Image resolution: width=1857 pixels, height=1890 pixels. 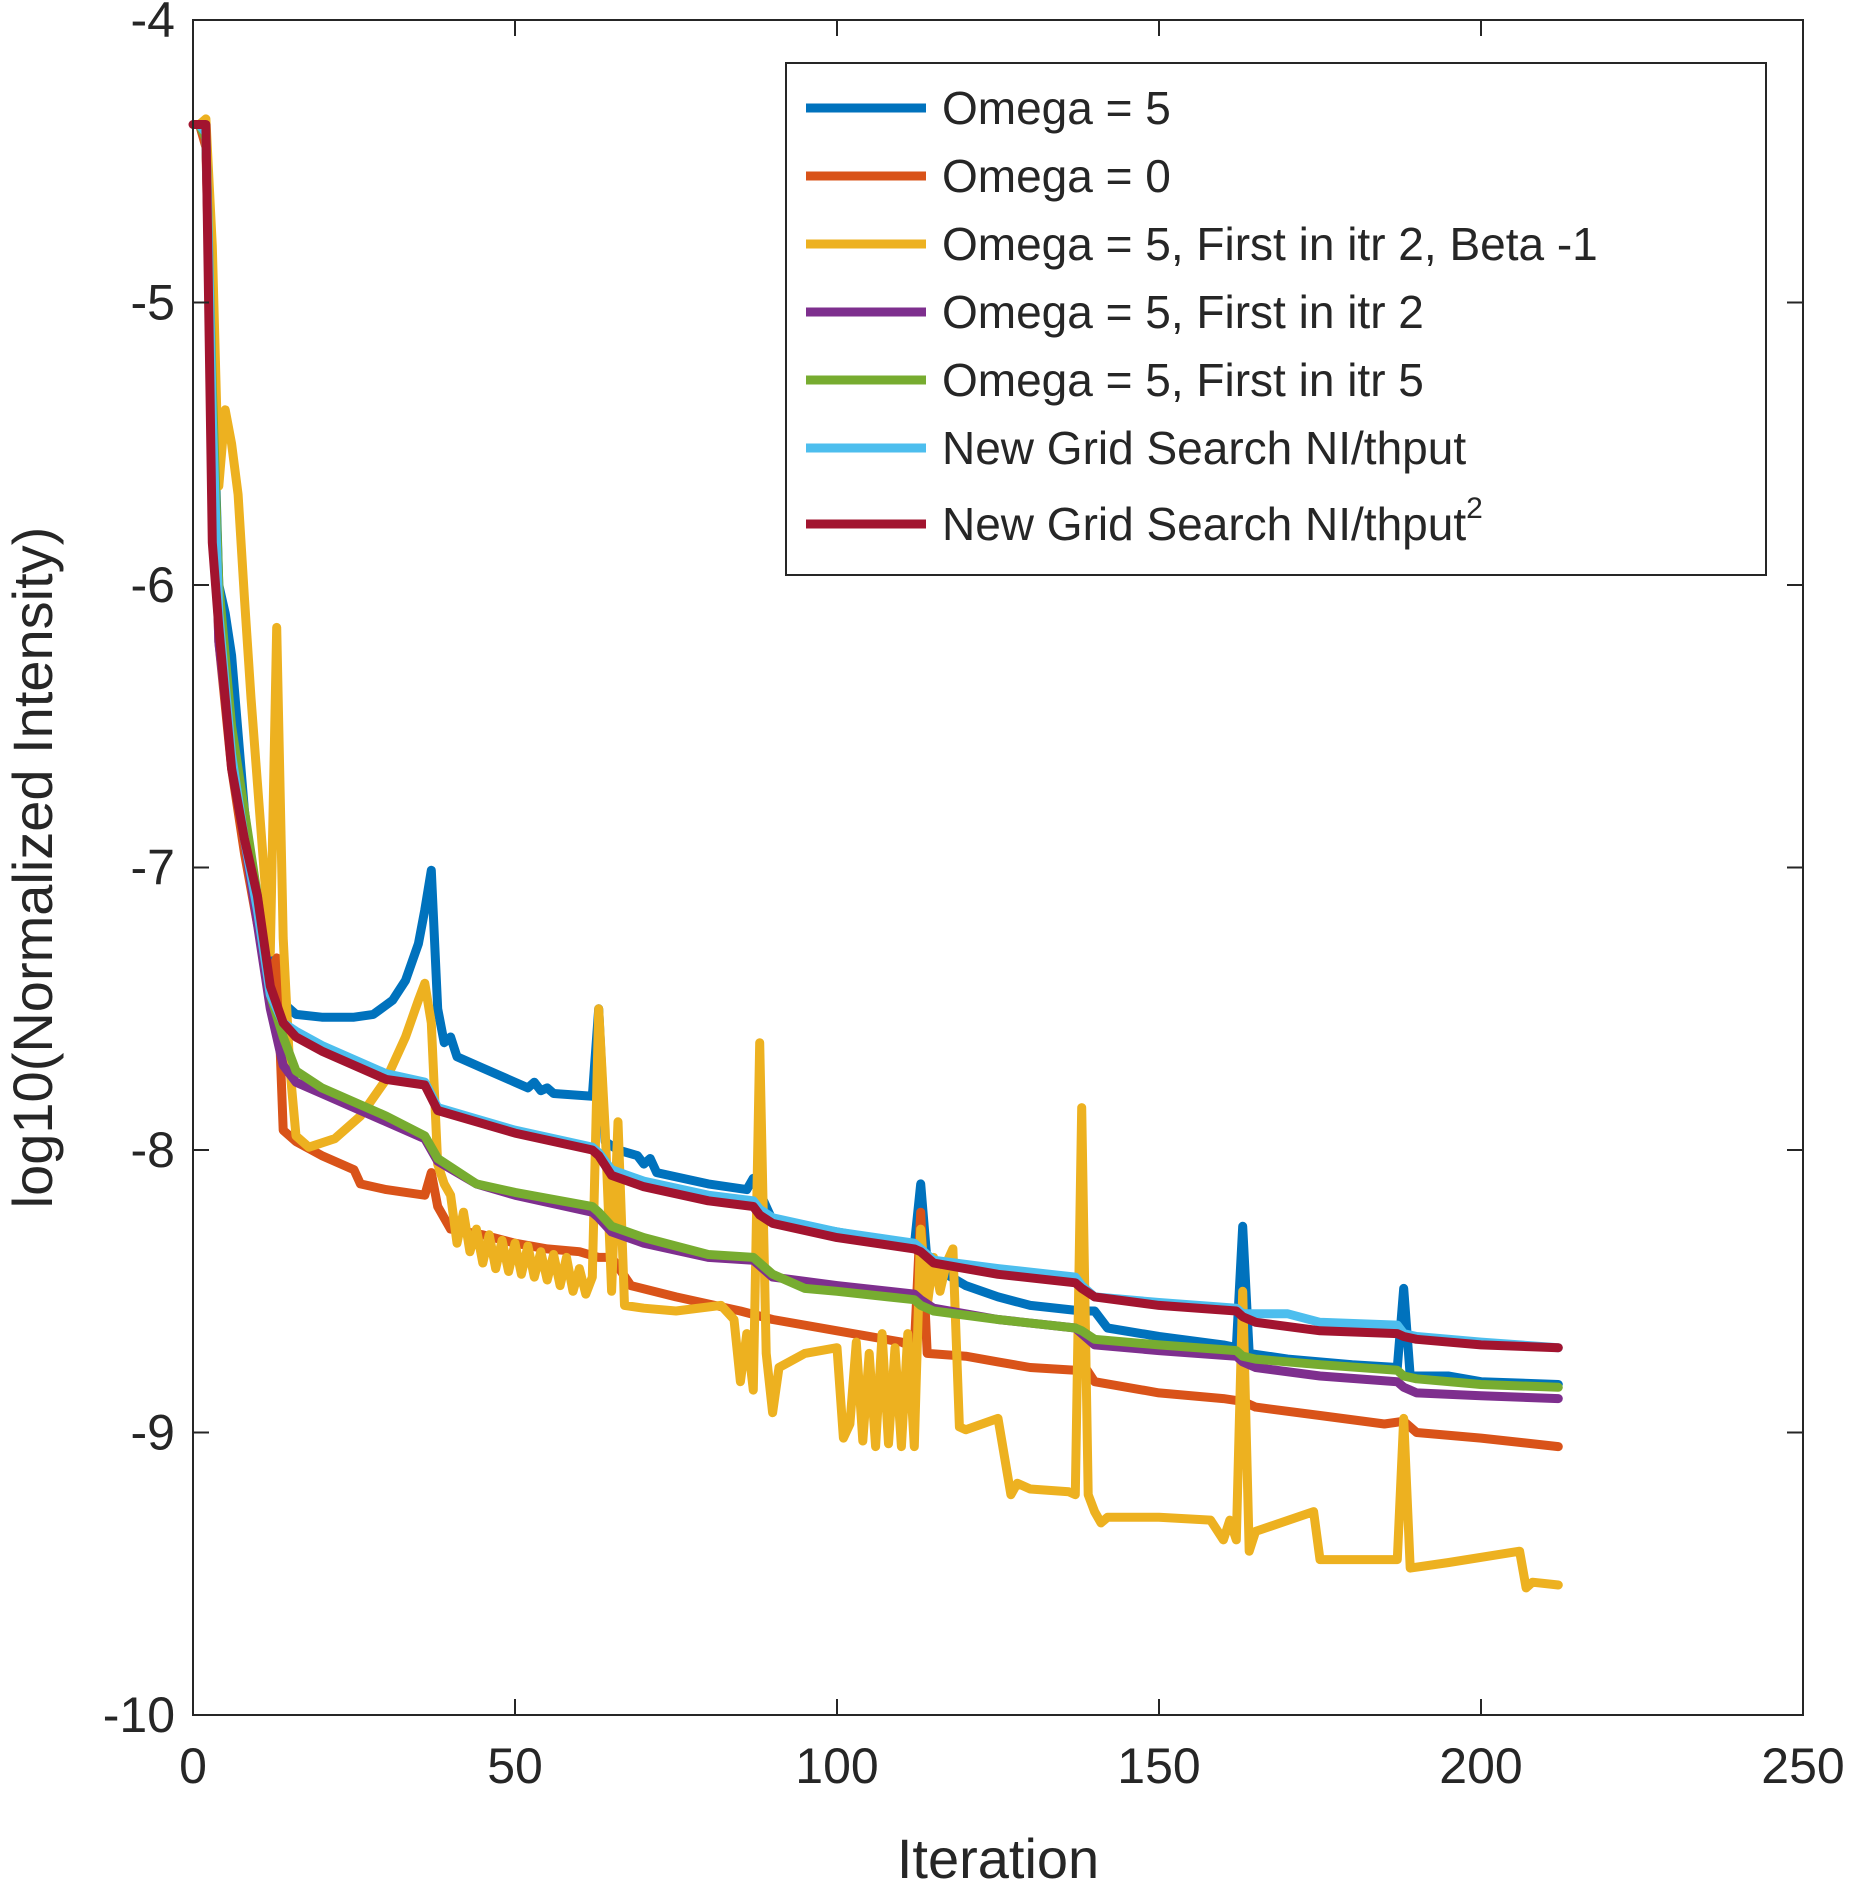 What do you see at coordinates (193, 1766) in the screenshot?
I see `x-tick-label: 0` at bounding box center [193, 1766].